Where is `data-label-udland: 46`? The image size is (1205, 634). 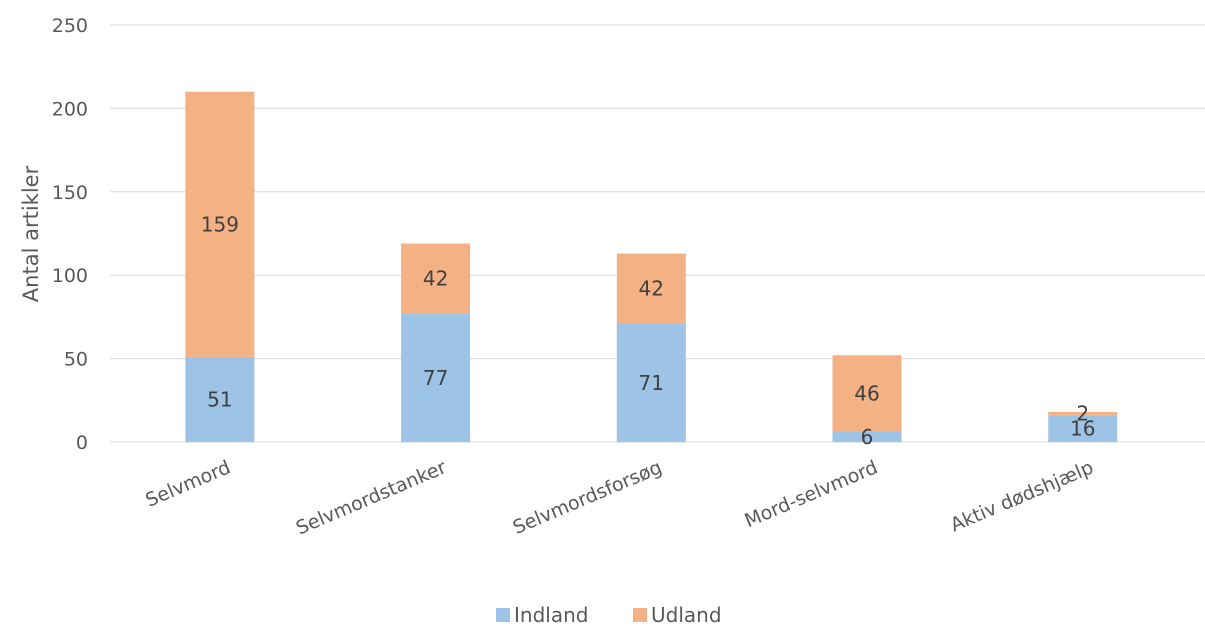
data-label-udland: 46 is located at coordinates (866, 394).